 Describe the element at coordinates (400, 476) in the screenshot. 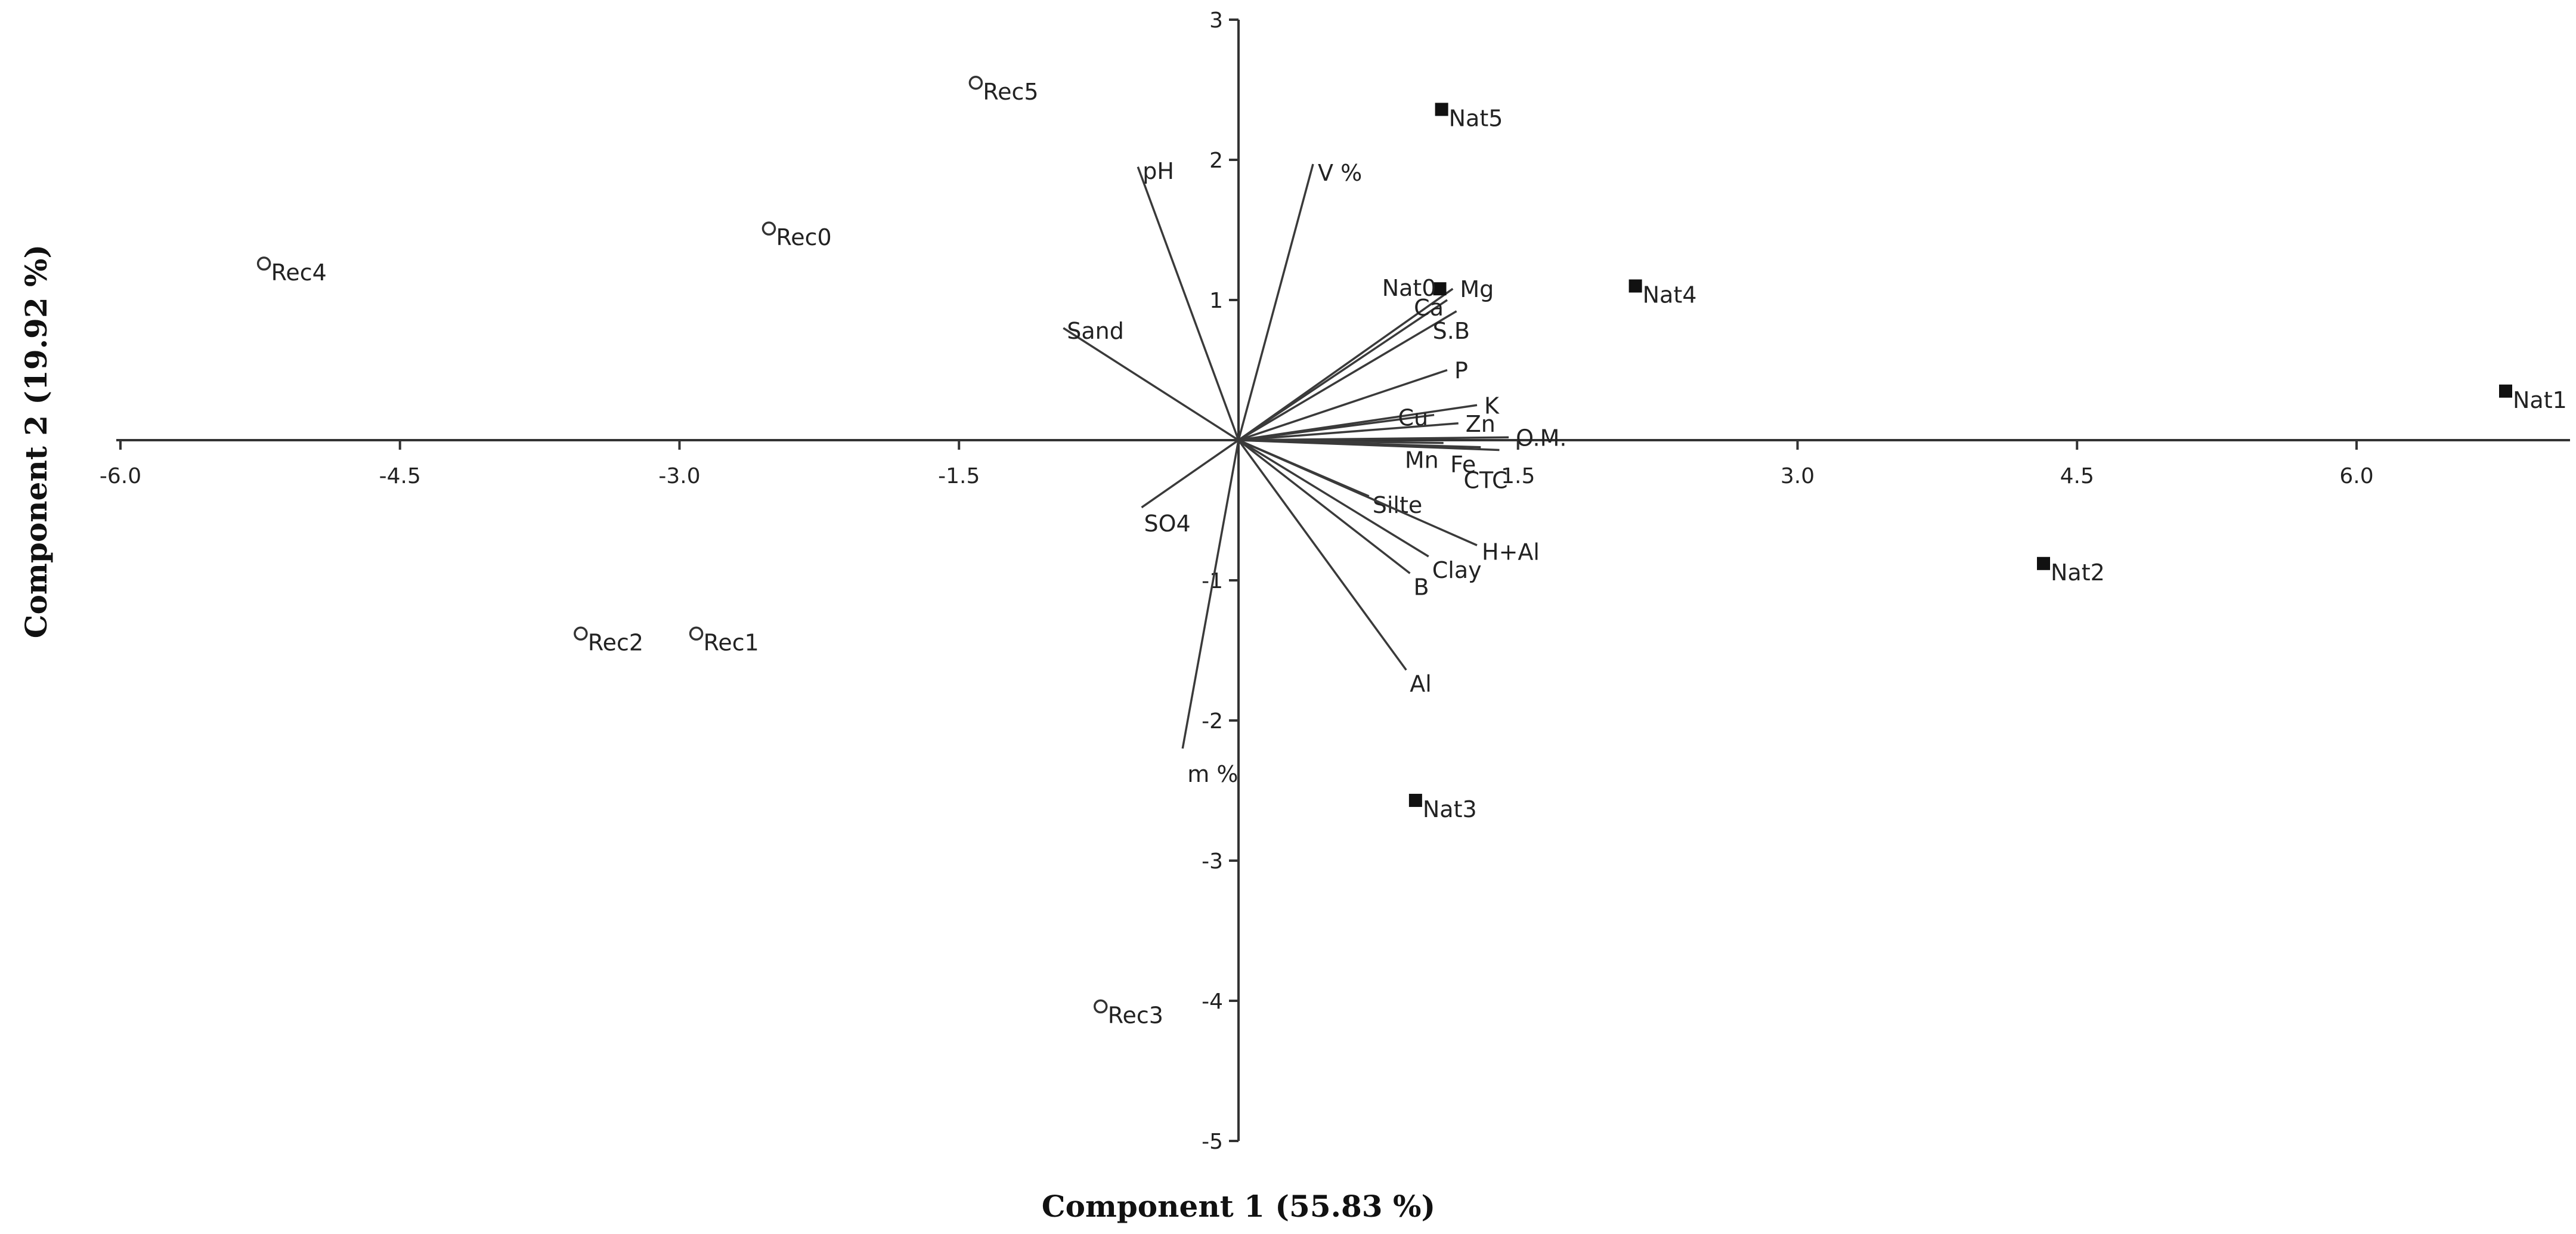

I see `x-tick-label: -4.5` at that location.